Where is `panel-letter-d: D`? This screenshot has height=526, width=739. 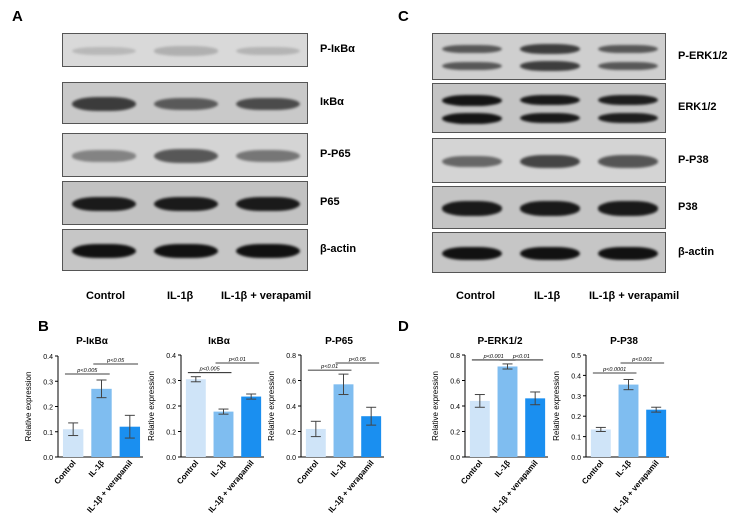 panel-letter-d: D is located at coordinates (403, 326).